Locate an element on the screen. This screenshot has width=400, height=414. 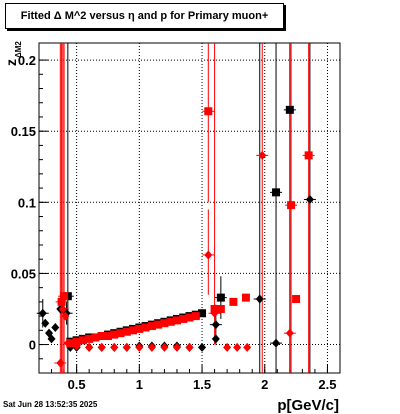
y-axis-label: z ΔM2 is located at coordinates (13, 53).